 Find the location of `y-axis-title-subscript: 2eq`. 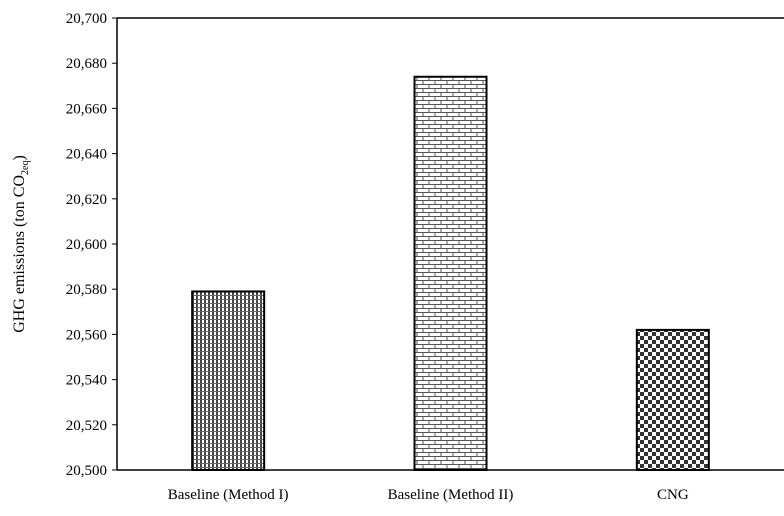

y-axis-title-subscript: 2eq is located at coordinates (25, 168).